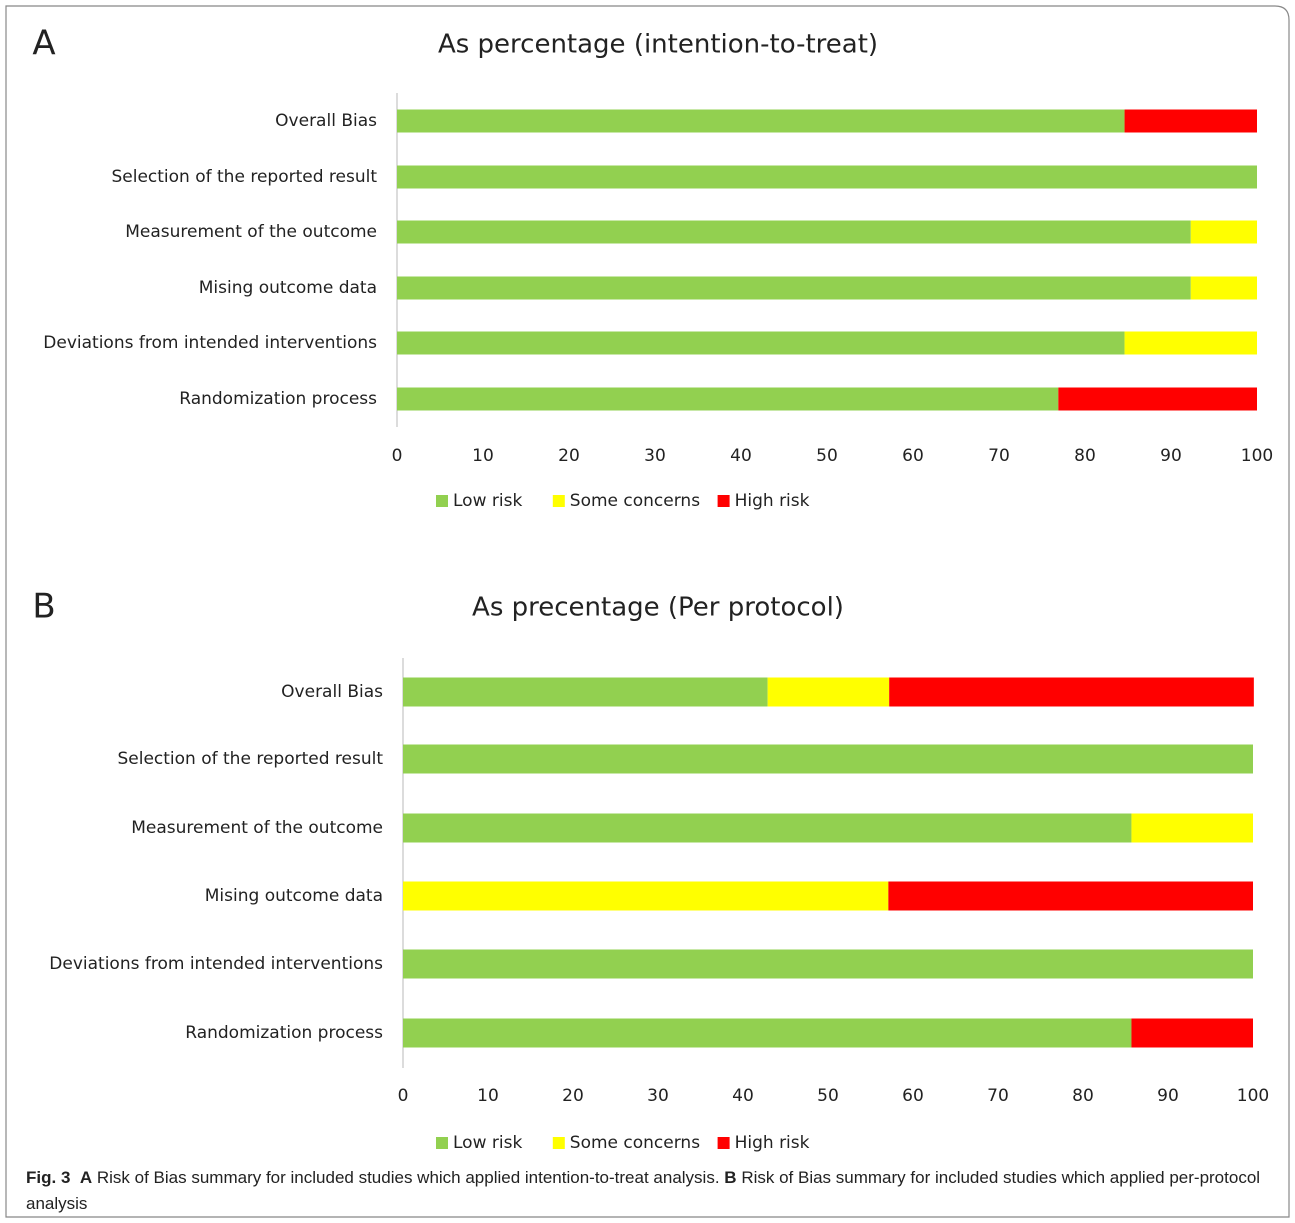 The height and width of the screenshot is (1223, 1295). I want to click on figure-label: Fig. 3, so click(48, 1177).